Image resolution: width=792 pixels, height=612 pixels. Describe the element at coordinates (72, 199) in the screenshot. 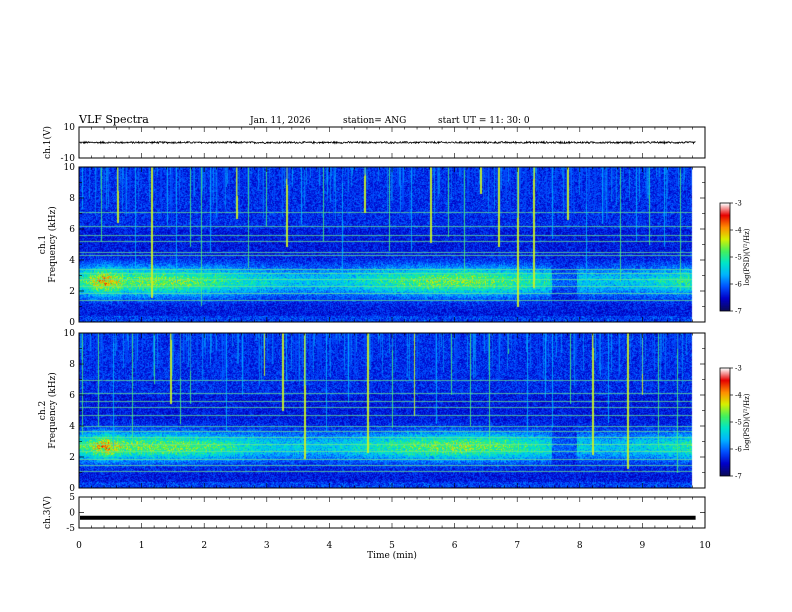

I see `sp1-ytick-label: 8` at that location.